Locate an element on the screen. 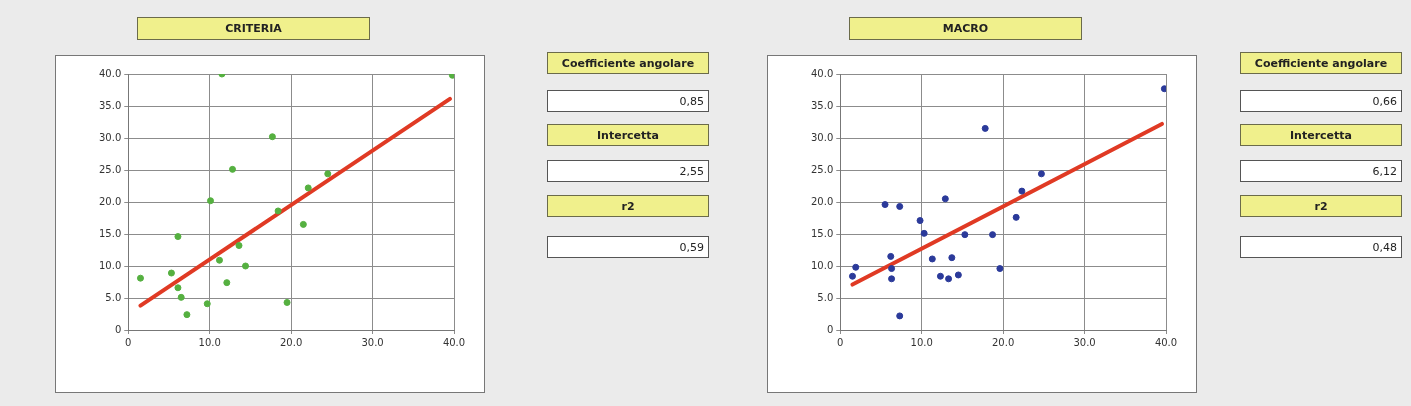 Image resolution: width=1411 pixels, height=406 pixels. chart-title: MACRO is located at coordinates (965, 28).